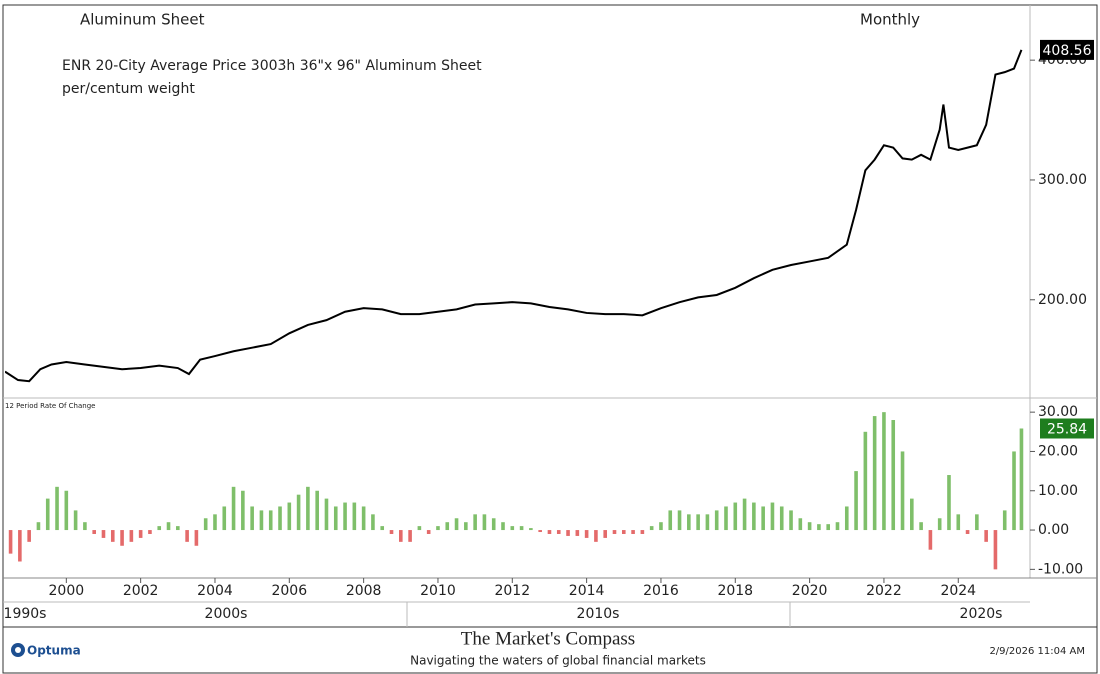 The height and width of the screenshot is (674, 1100). What do you see at coordinates (661, 591) in the screenshot?
I see `x-tick-label: 2016` at bounding box center [661, 591].